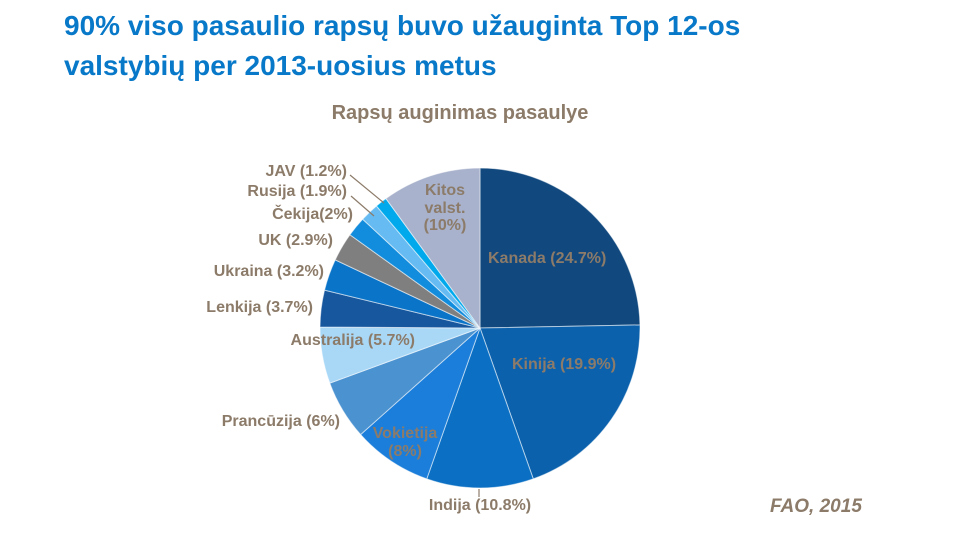 Image resolution: width=959 pixels, height=533 pixels. Describe the element at coordinates (295, 240) in the screenshot. I see `slice-label-uk: UK (2.9%)` at that location.